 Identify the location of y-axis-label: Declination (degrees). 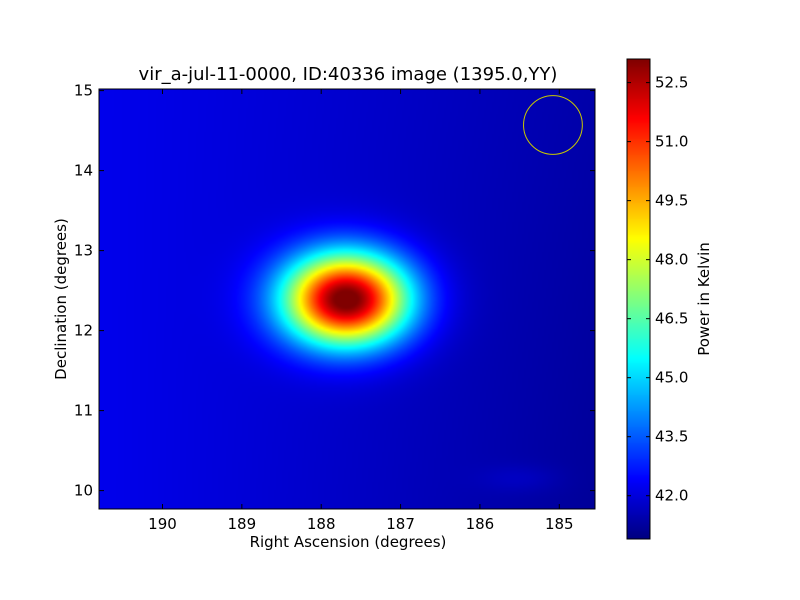
(61, 299).